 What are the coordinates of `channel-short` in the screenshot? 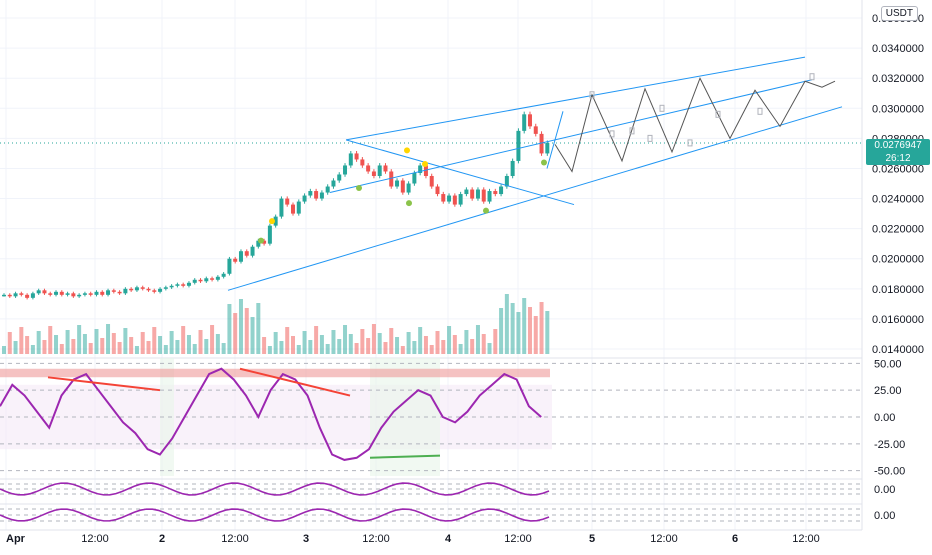 It's located at (555, 140).